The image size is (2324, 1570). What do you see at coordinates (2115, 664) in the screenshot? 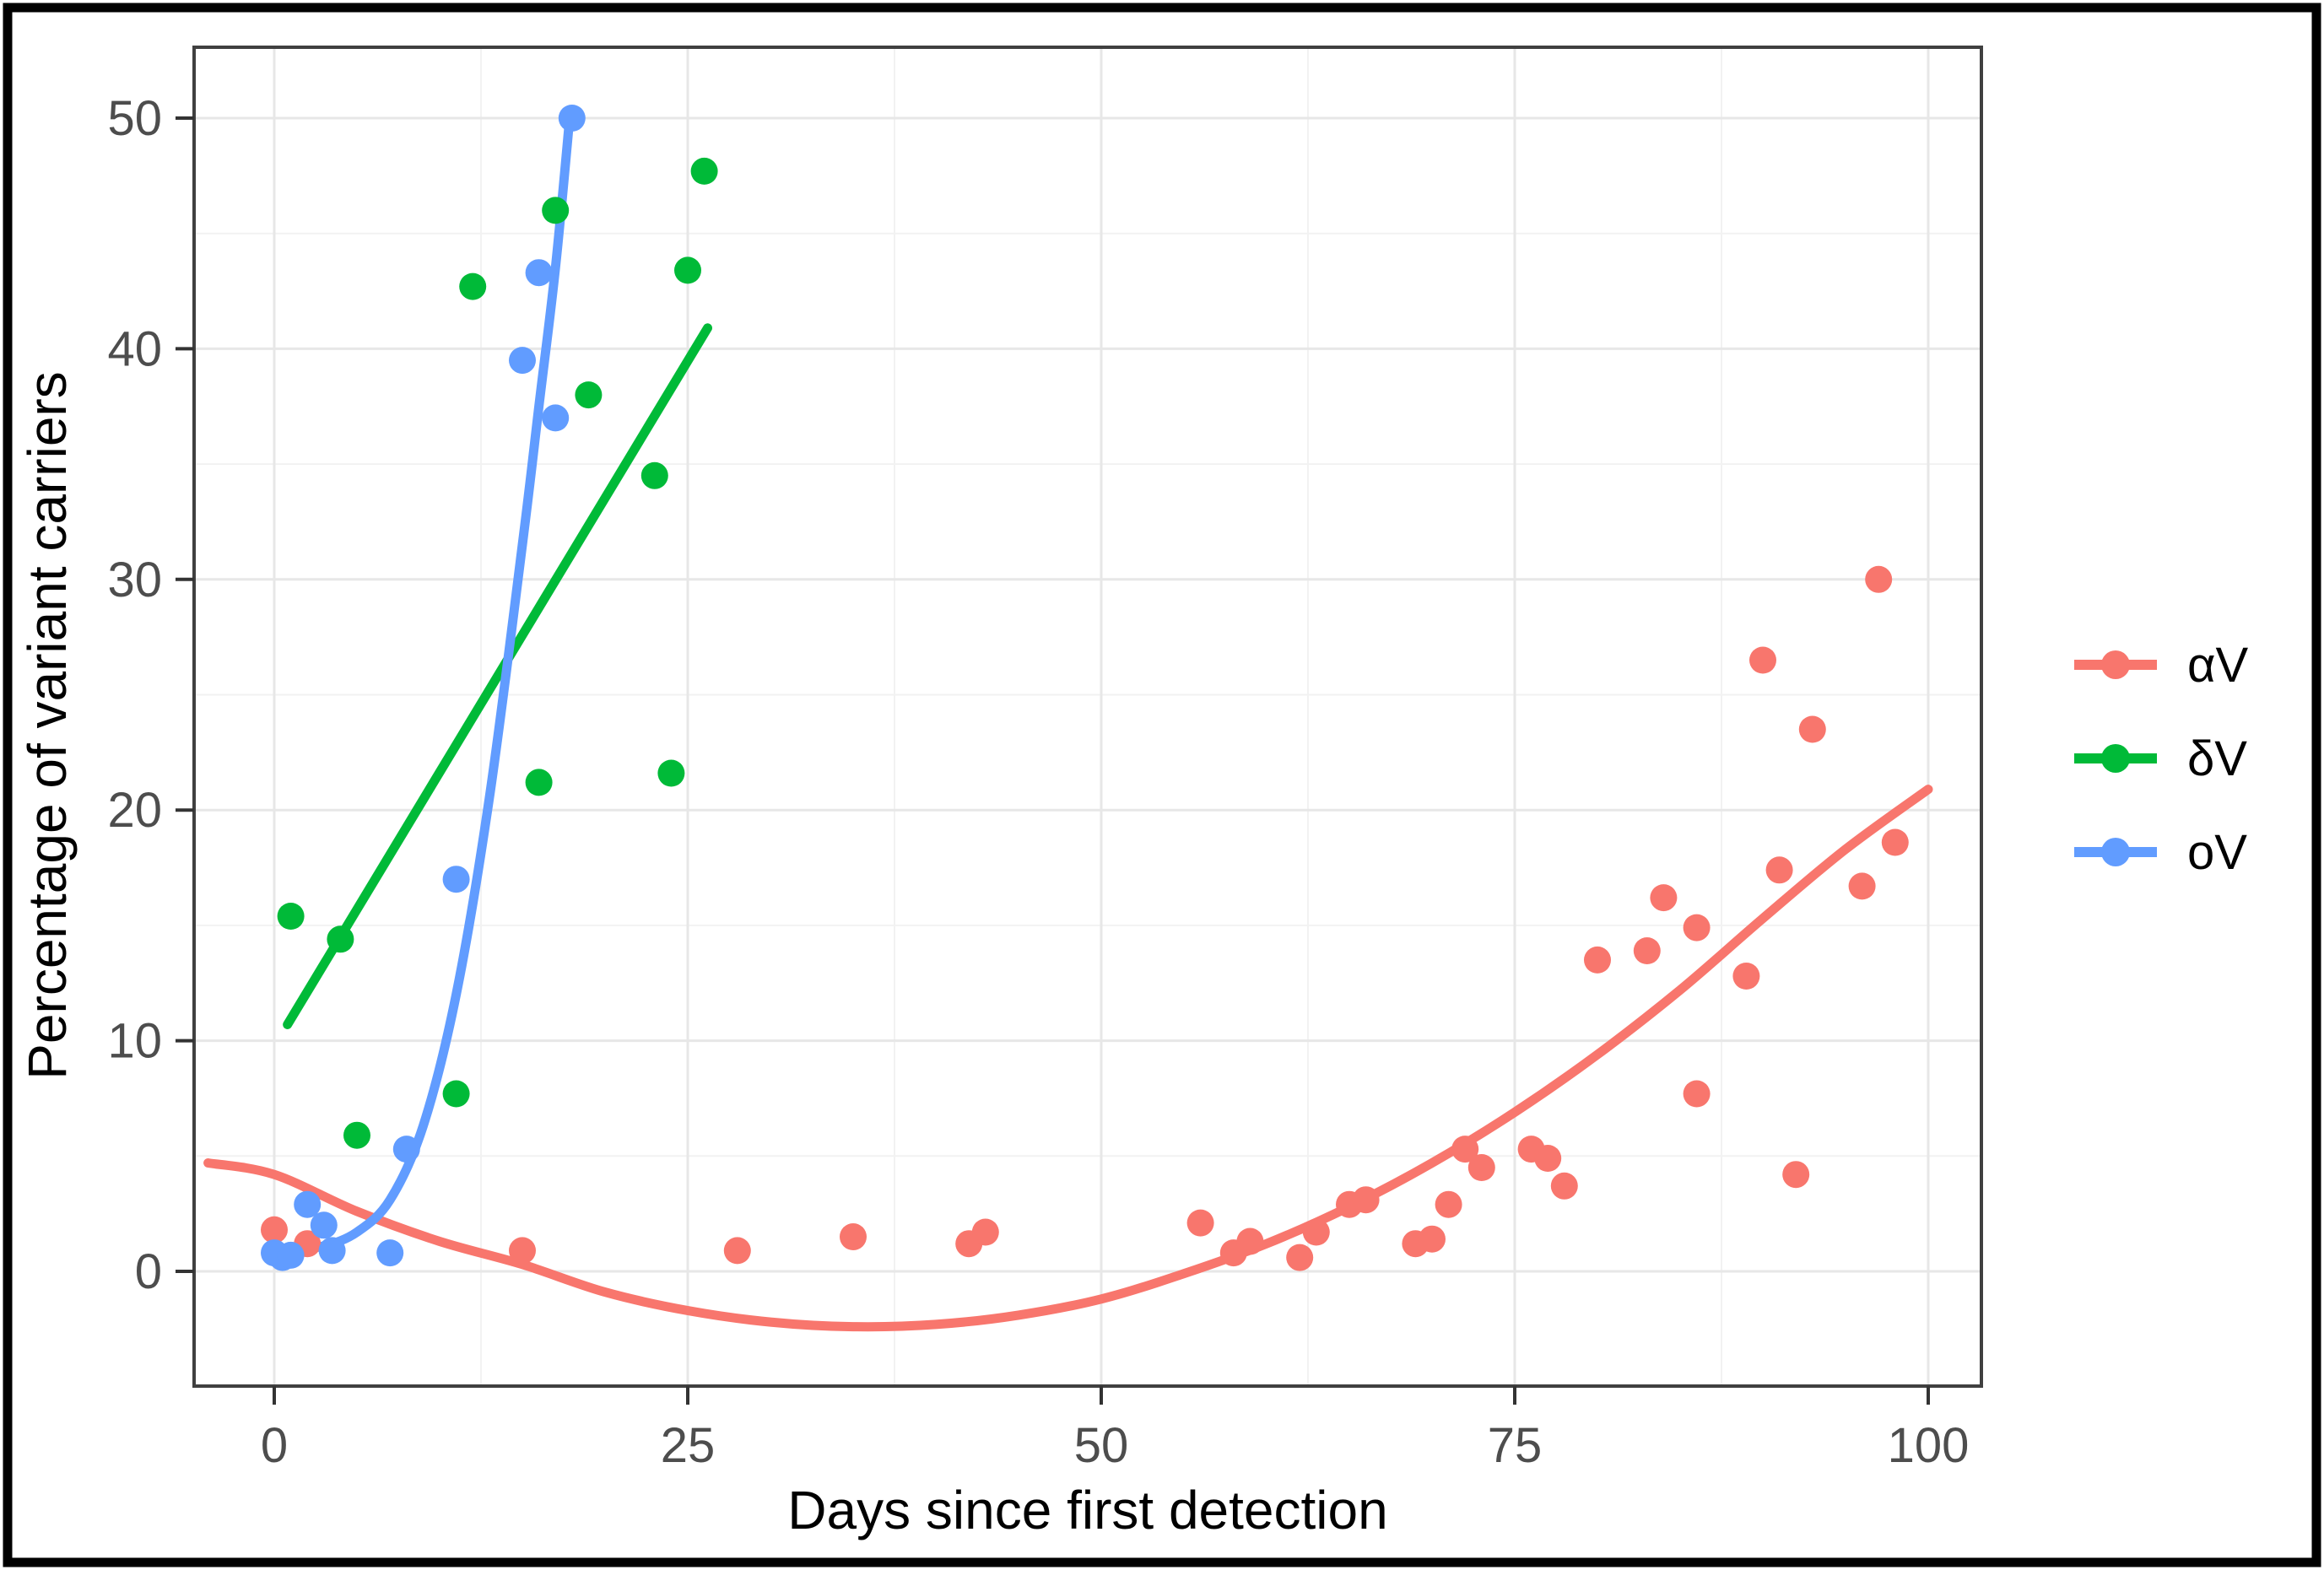
I see `legend-key-point-alphaV` at bounding box center [2115, 664].